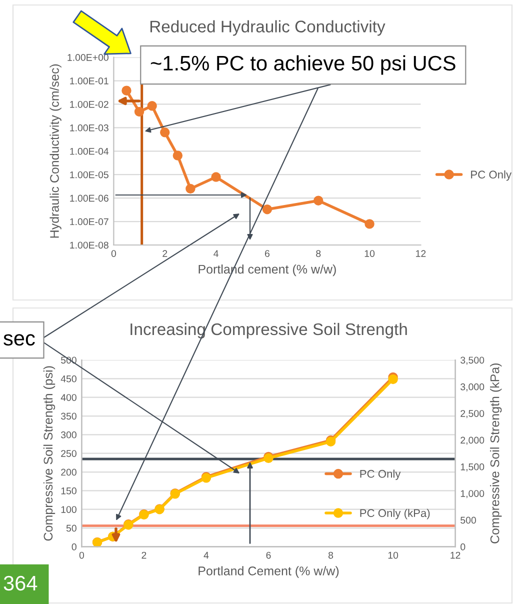  Describe the element at coordinates (268, 572) in the screenshot. I see `x-axis-title: Portland Cement (% w/w)` at that location.